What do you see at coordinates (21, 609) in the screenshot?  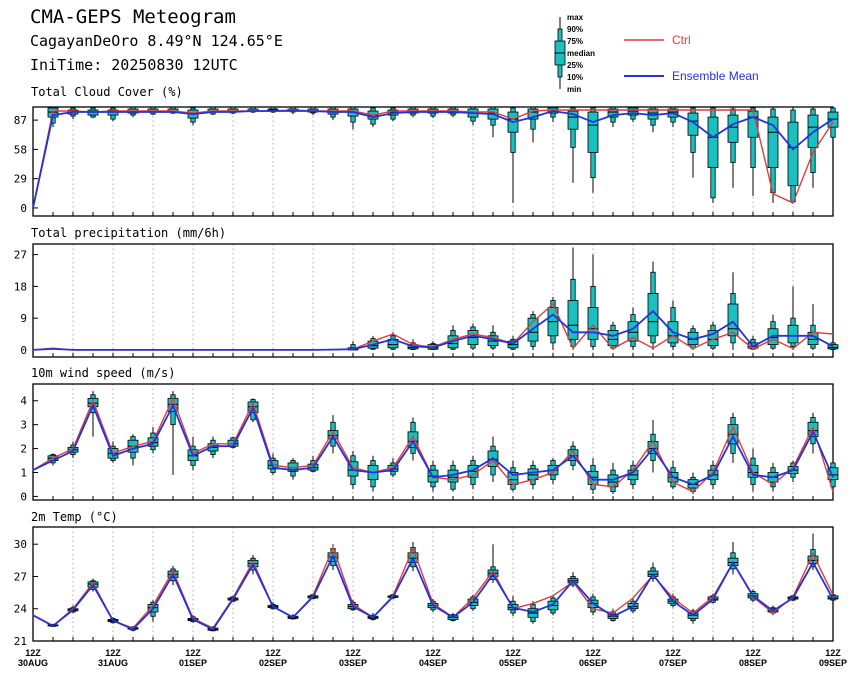 I see `y-tick-label: 24` at bounding box center [21, 609].